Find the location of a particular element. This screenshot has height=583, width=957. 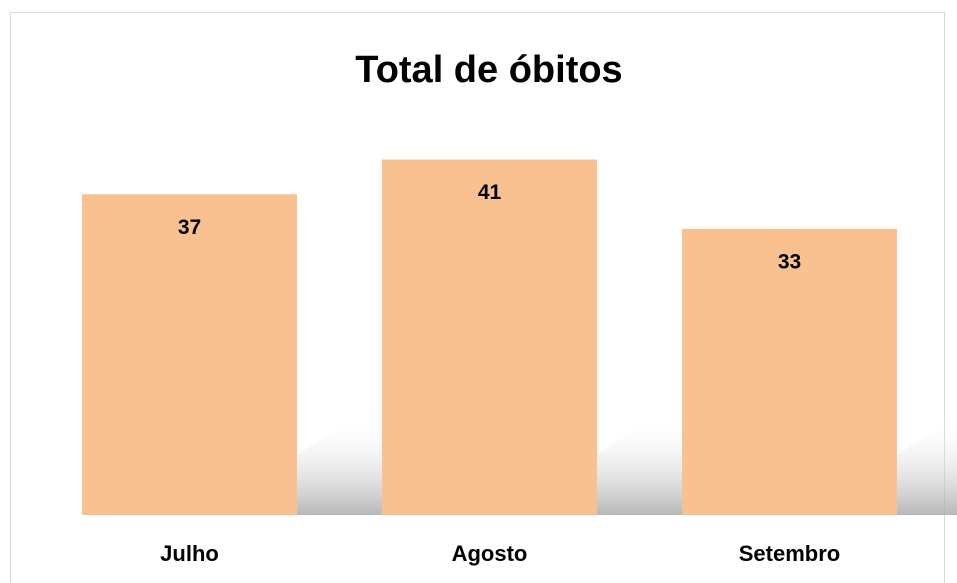

x-tick-label: Setembro is located at coordinates (789, 553).